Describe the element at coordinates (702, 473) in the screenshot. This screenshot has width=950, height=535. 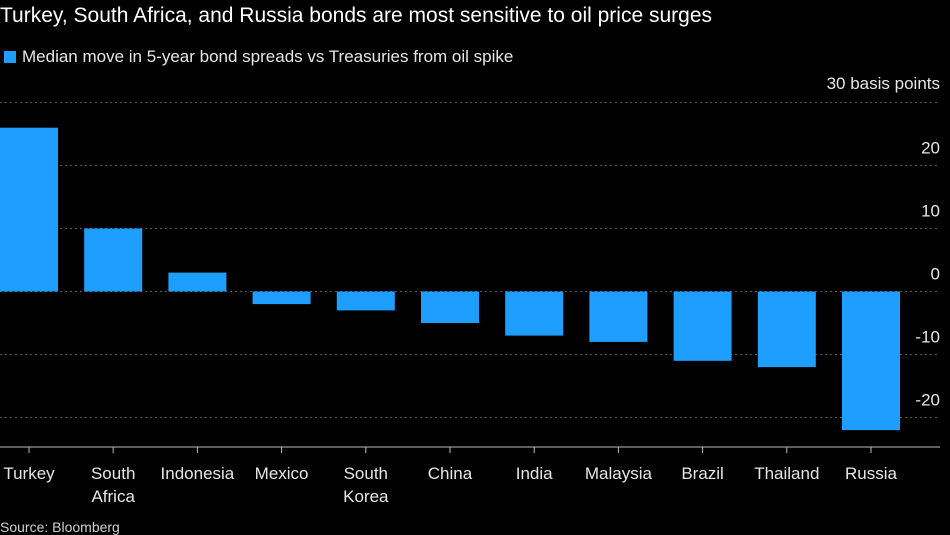
I see `x-tick-label: Brazil` at that location.